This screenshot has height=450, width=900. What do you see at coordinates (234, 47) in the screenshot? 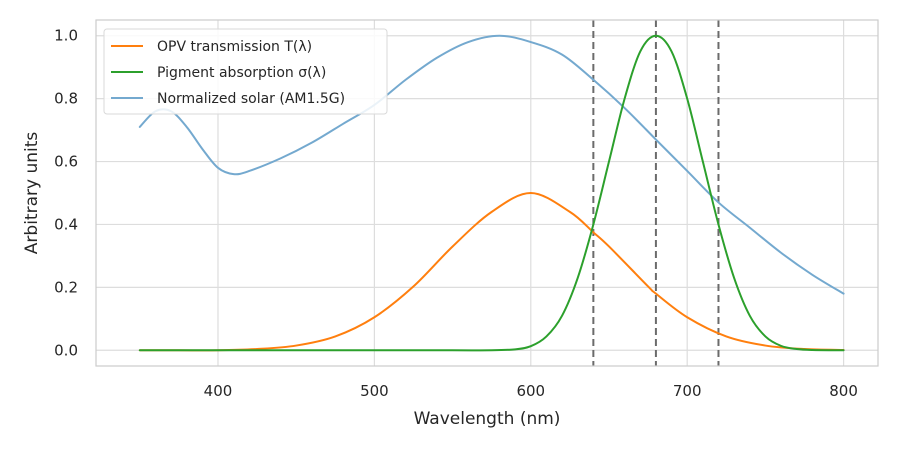
I see `legend-label-opv-transmission: OPV transmission T(λ)` at bounding box center [234, 47].